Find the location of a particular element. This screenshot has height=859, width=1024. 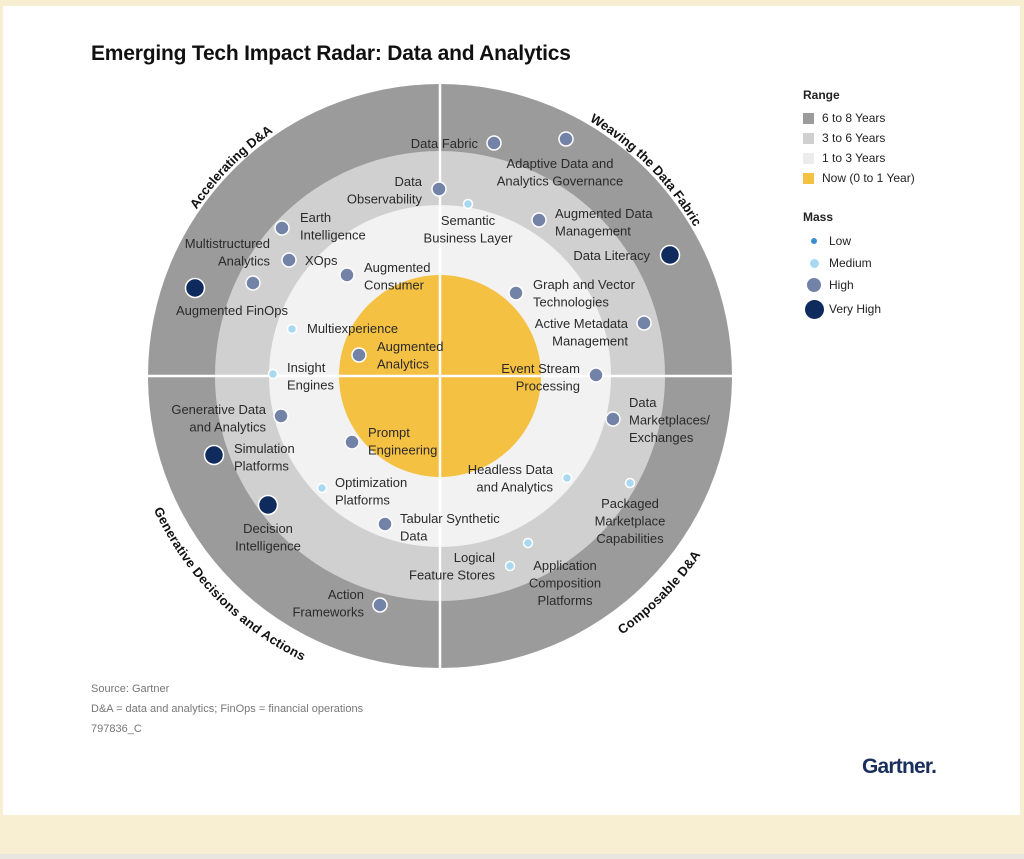

technology-item: Event Stream Processing is located at coordinates (552, 377).